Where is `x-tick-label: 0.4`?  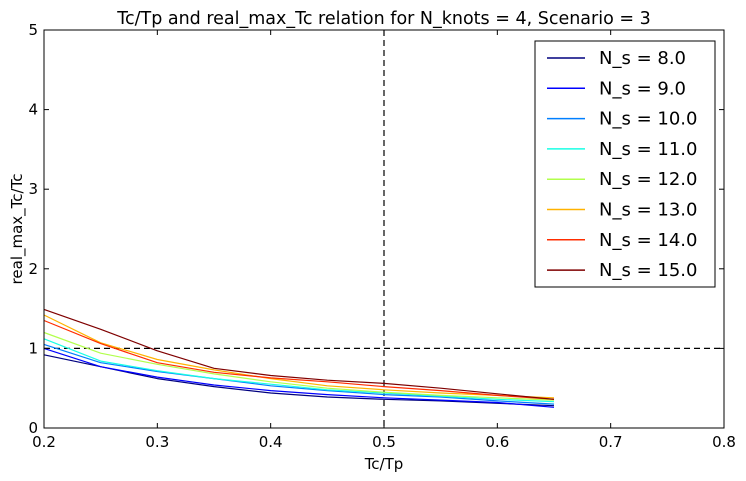 x-tick-label: 0.4 is located at coordinates (271, 442).